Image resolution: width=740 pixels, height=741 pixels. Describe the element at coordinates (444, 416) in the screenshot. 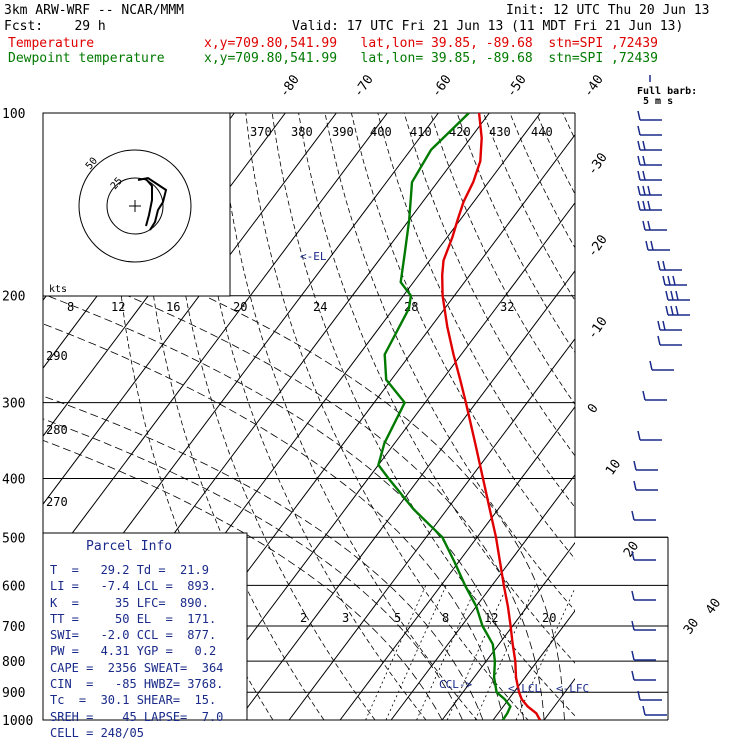

I see `dewpoint-line` at that location.